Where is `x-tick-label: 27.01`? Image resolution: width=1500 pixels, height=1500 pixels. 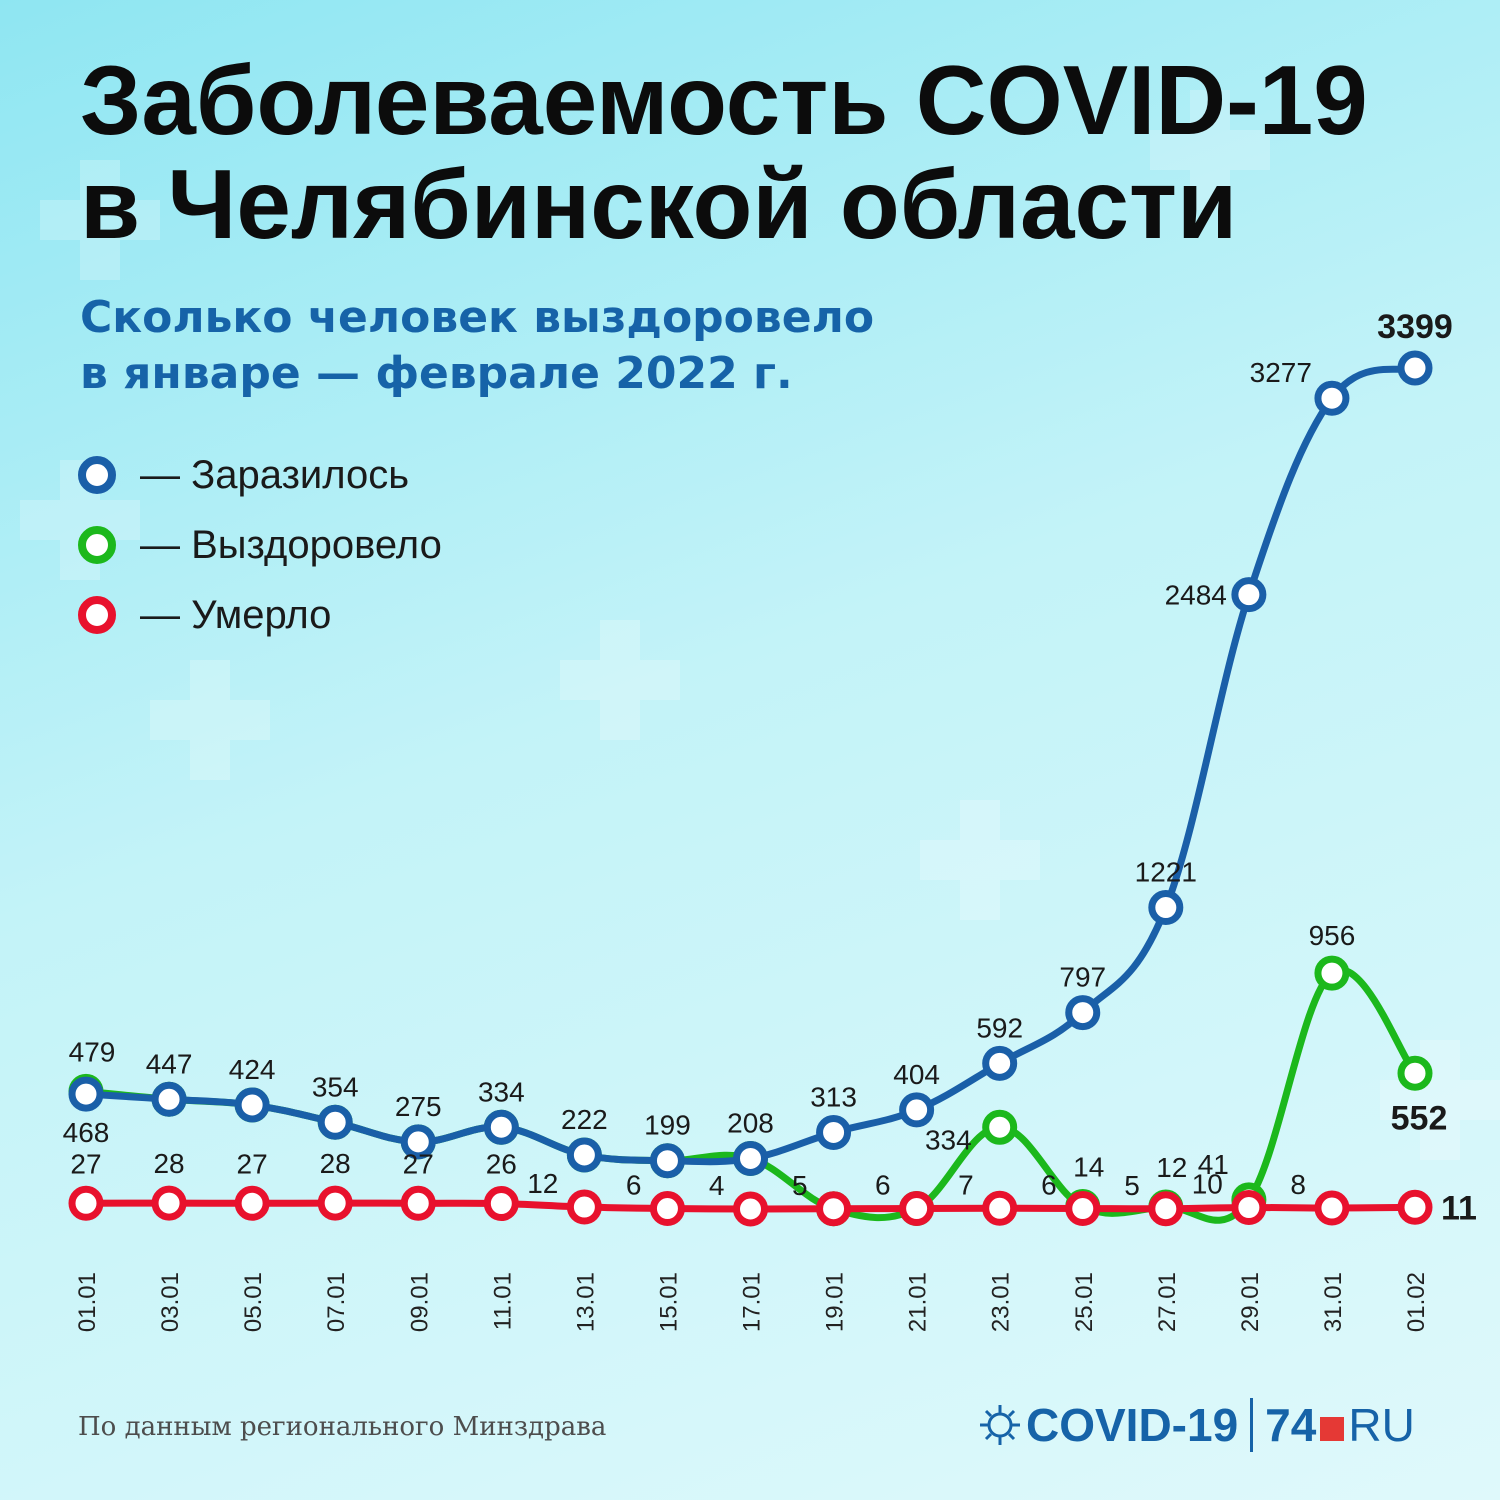
x-tick-label: 27.01 is located at coordinates (1167, 1302).